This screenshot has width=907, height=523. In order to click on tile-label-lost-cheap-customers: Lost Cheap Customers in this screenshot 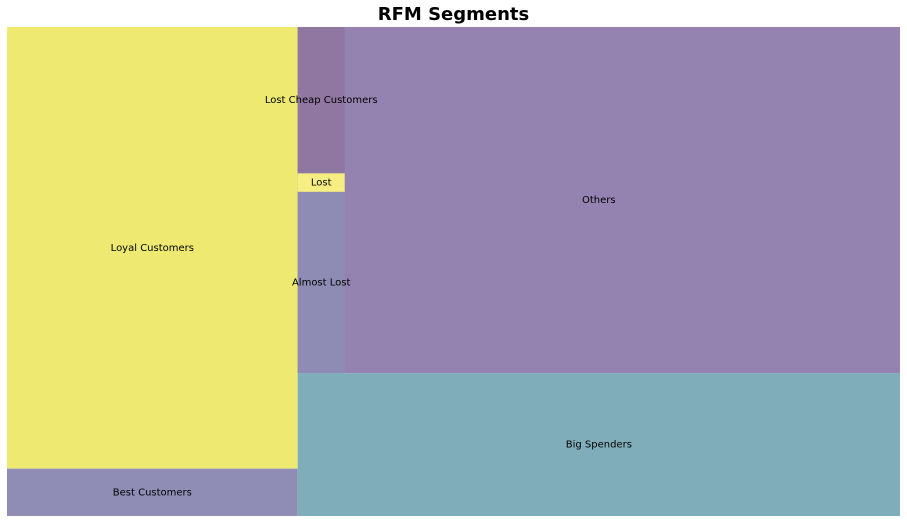, I will do `click(321, 100)`.